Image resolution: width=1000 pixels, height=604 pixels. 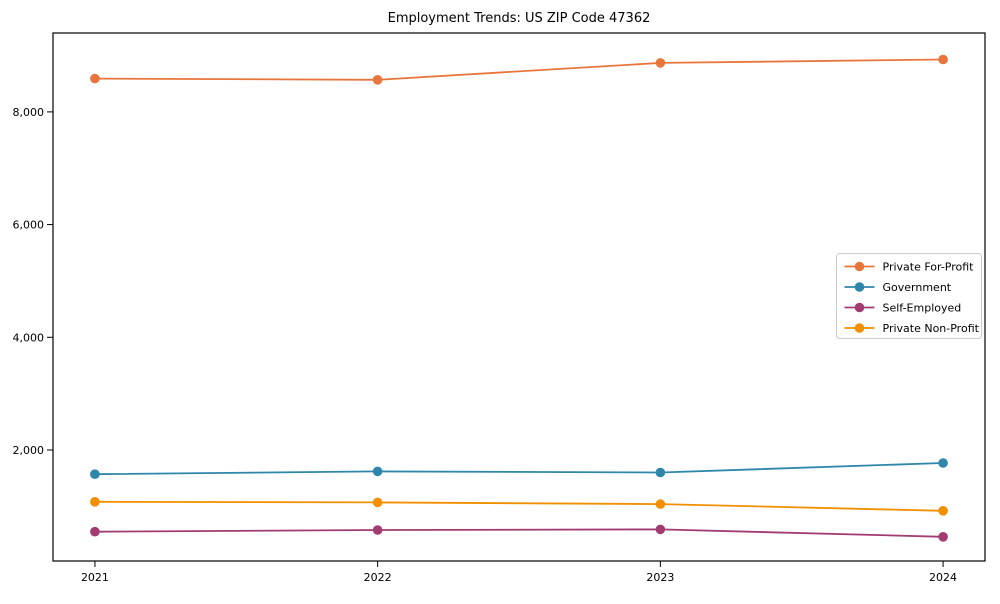 I want to click on legend-label: Private For-Profit, so click(x=929, y=267).